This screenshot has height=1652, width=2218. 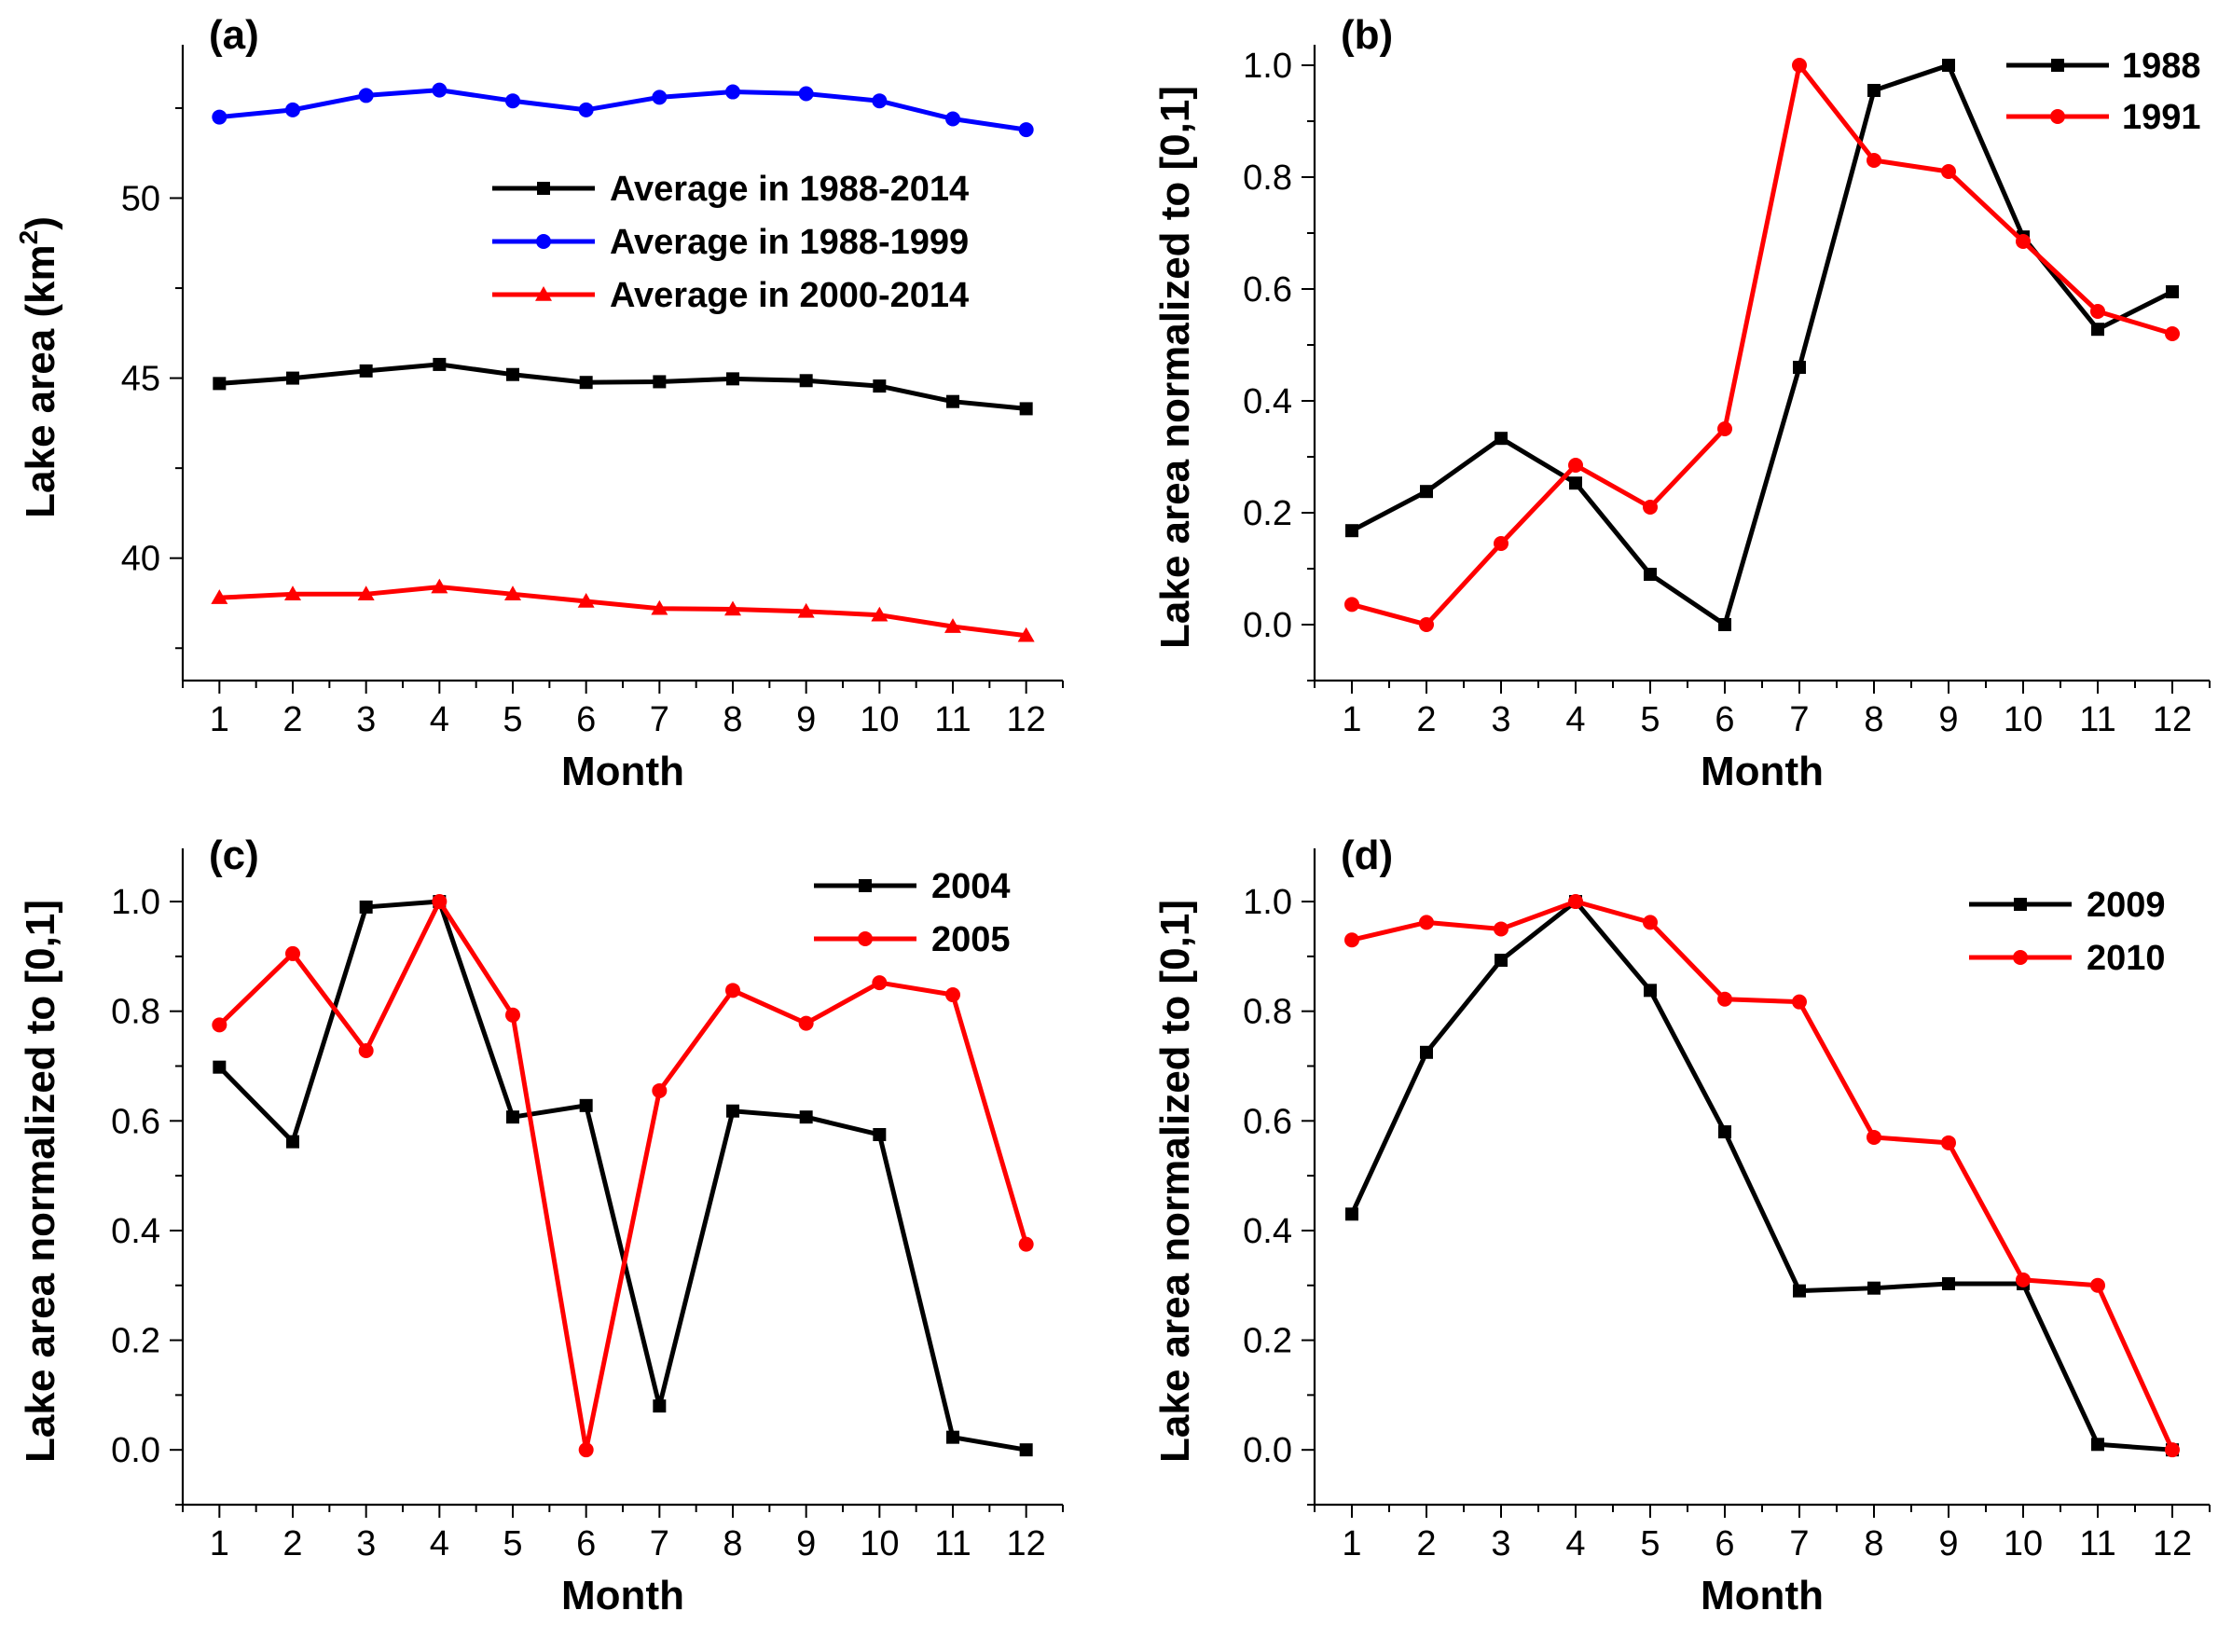 I want to click on series-average-in-1988-1999, so click(x=623, y=110).